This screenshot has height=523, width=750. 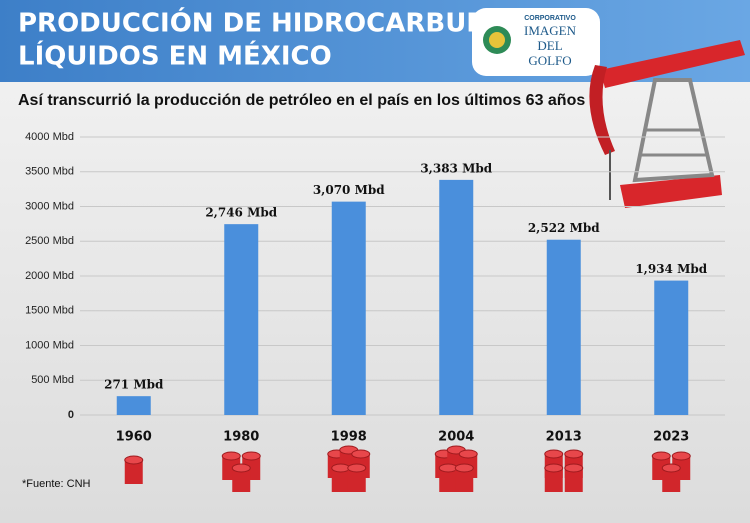 What do you see at coordinates (272, 23) in the screenshot?
I see `title: PRODUCCIÓN DE HIDROCARBUROS` at bounding box center [272, 23].